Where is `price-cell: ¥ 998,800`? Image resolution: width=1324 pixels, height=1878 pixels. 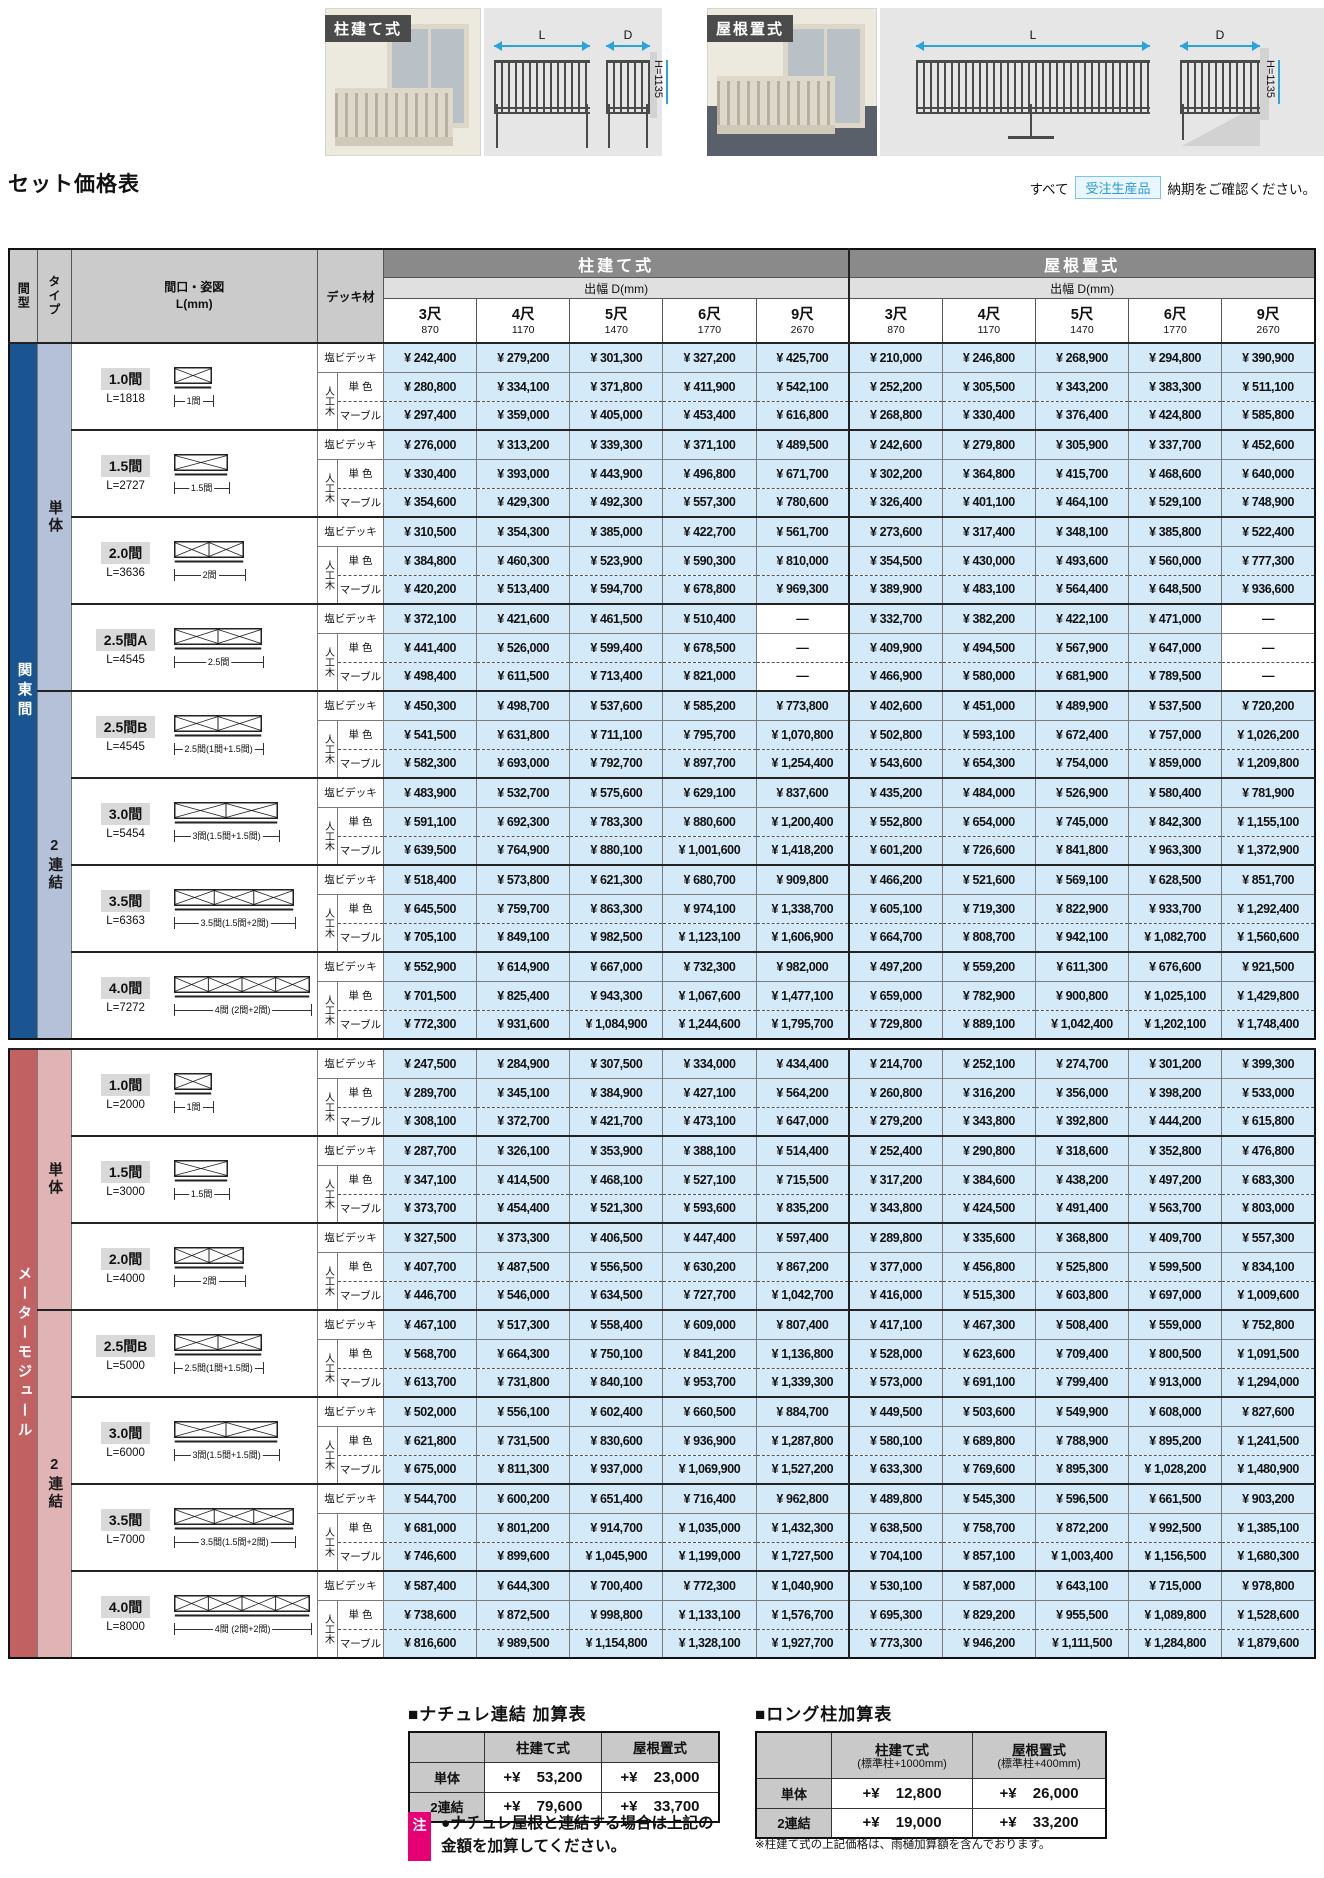
price-cell: ¥ 998,800 is located at coordinates (616, 1614).